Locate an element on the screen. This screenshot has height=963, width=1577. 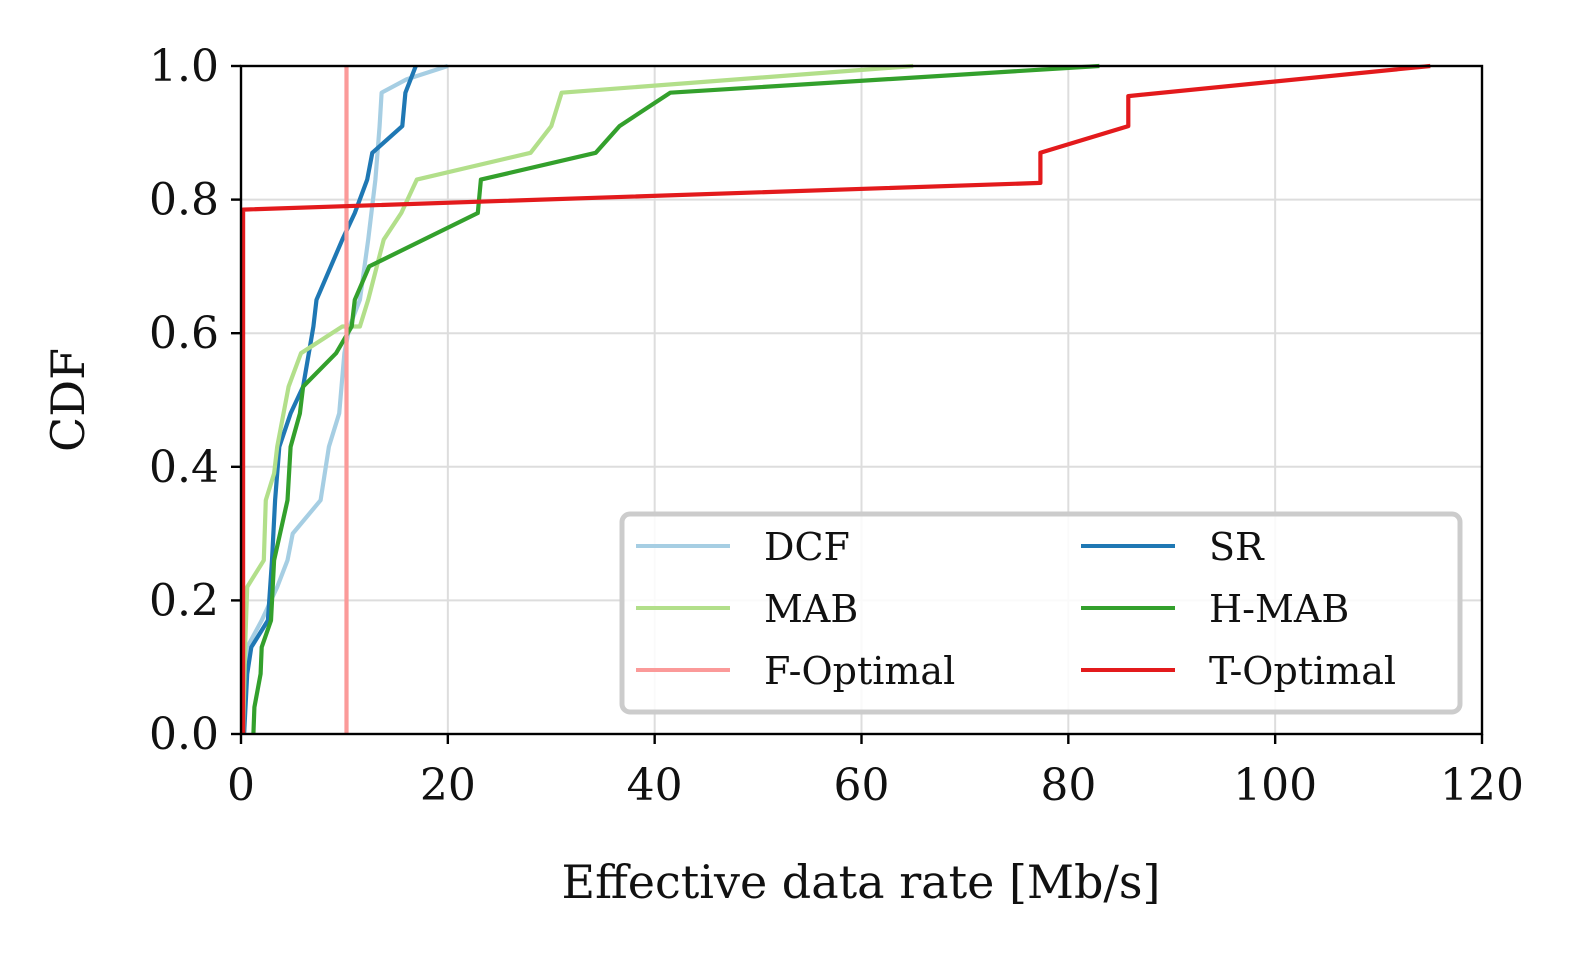
legend-frame is located at coordinates (1041, 613).